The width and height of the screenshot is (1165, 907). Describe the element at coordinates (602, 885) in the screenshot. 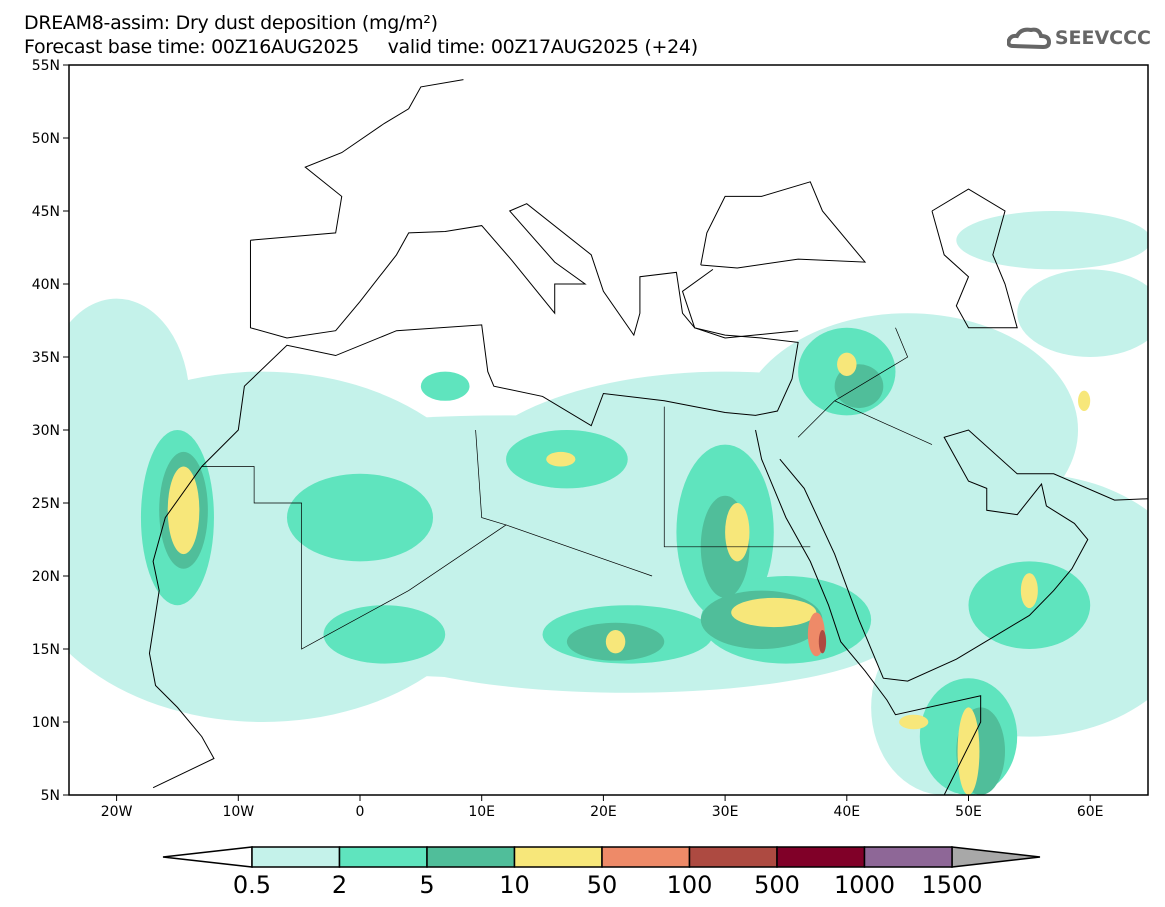

I see `colorbar-label: 50` at that location.